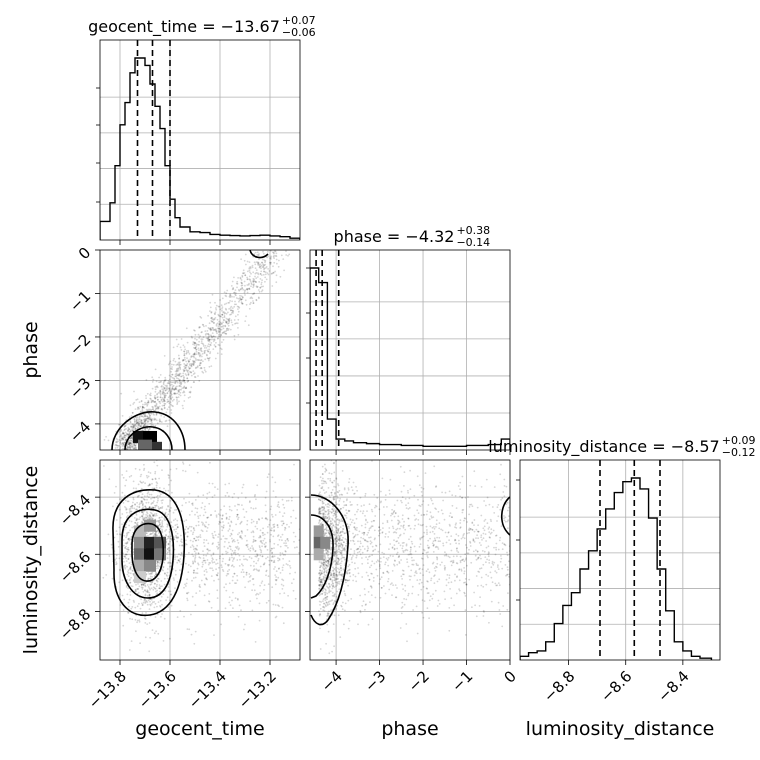  What do you see at coordinates (140, 542) in the screenshot?
I see `density-cell` at bounding box center [140, 542].